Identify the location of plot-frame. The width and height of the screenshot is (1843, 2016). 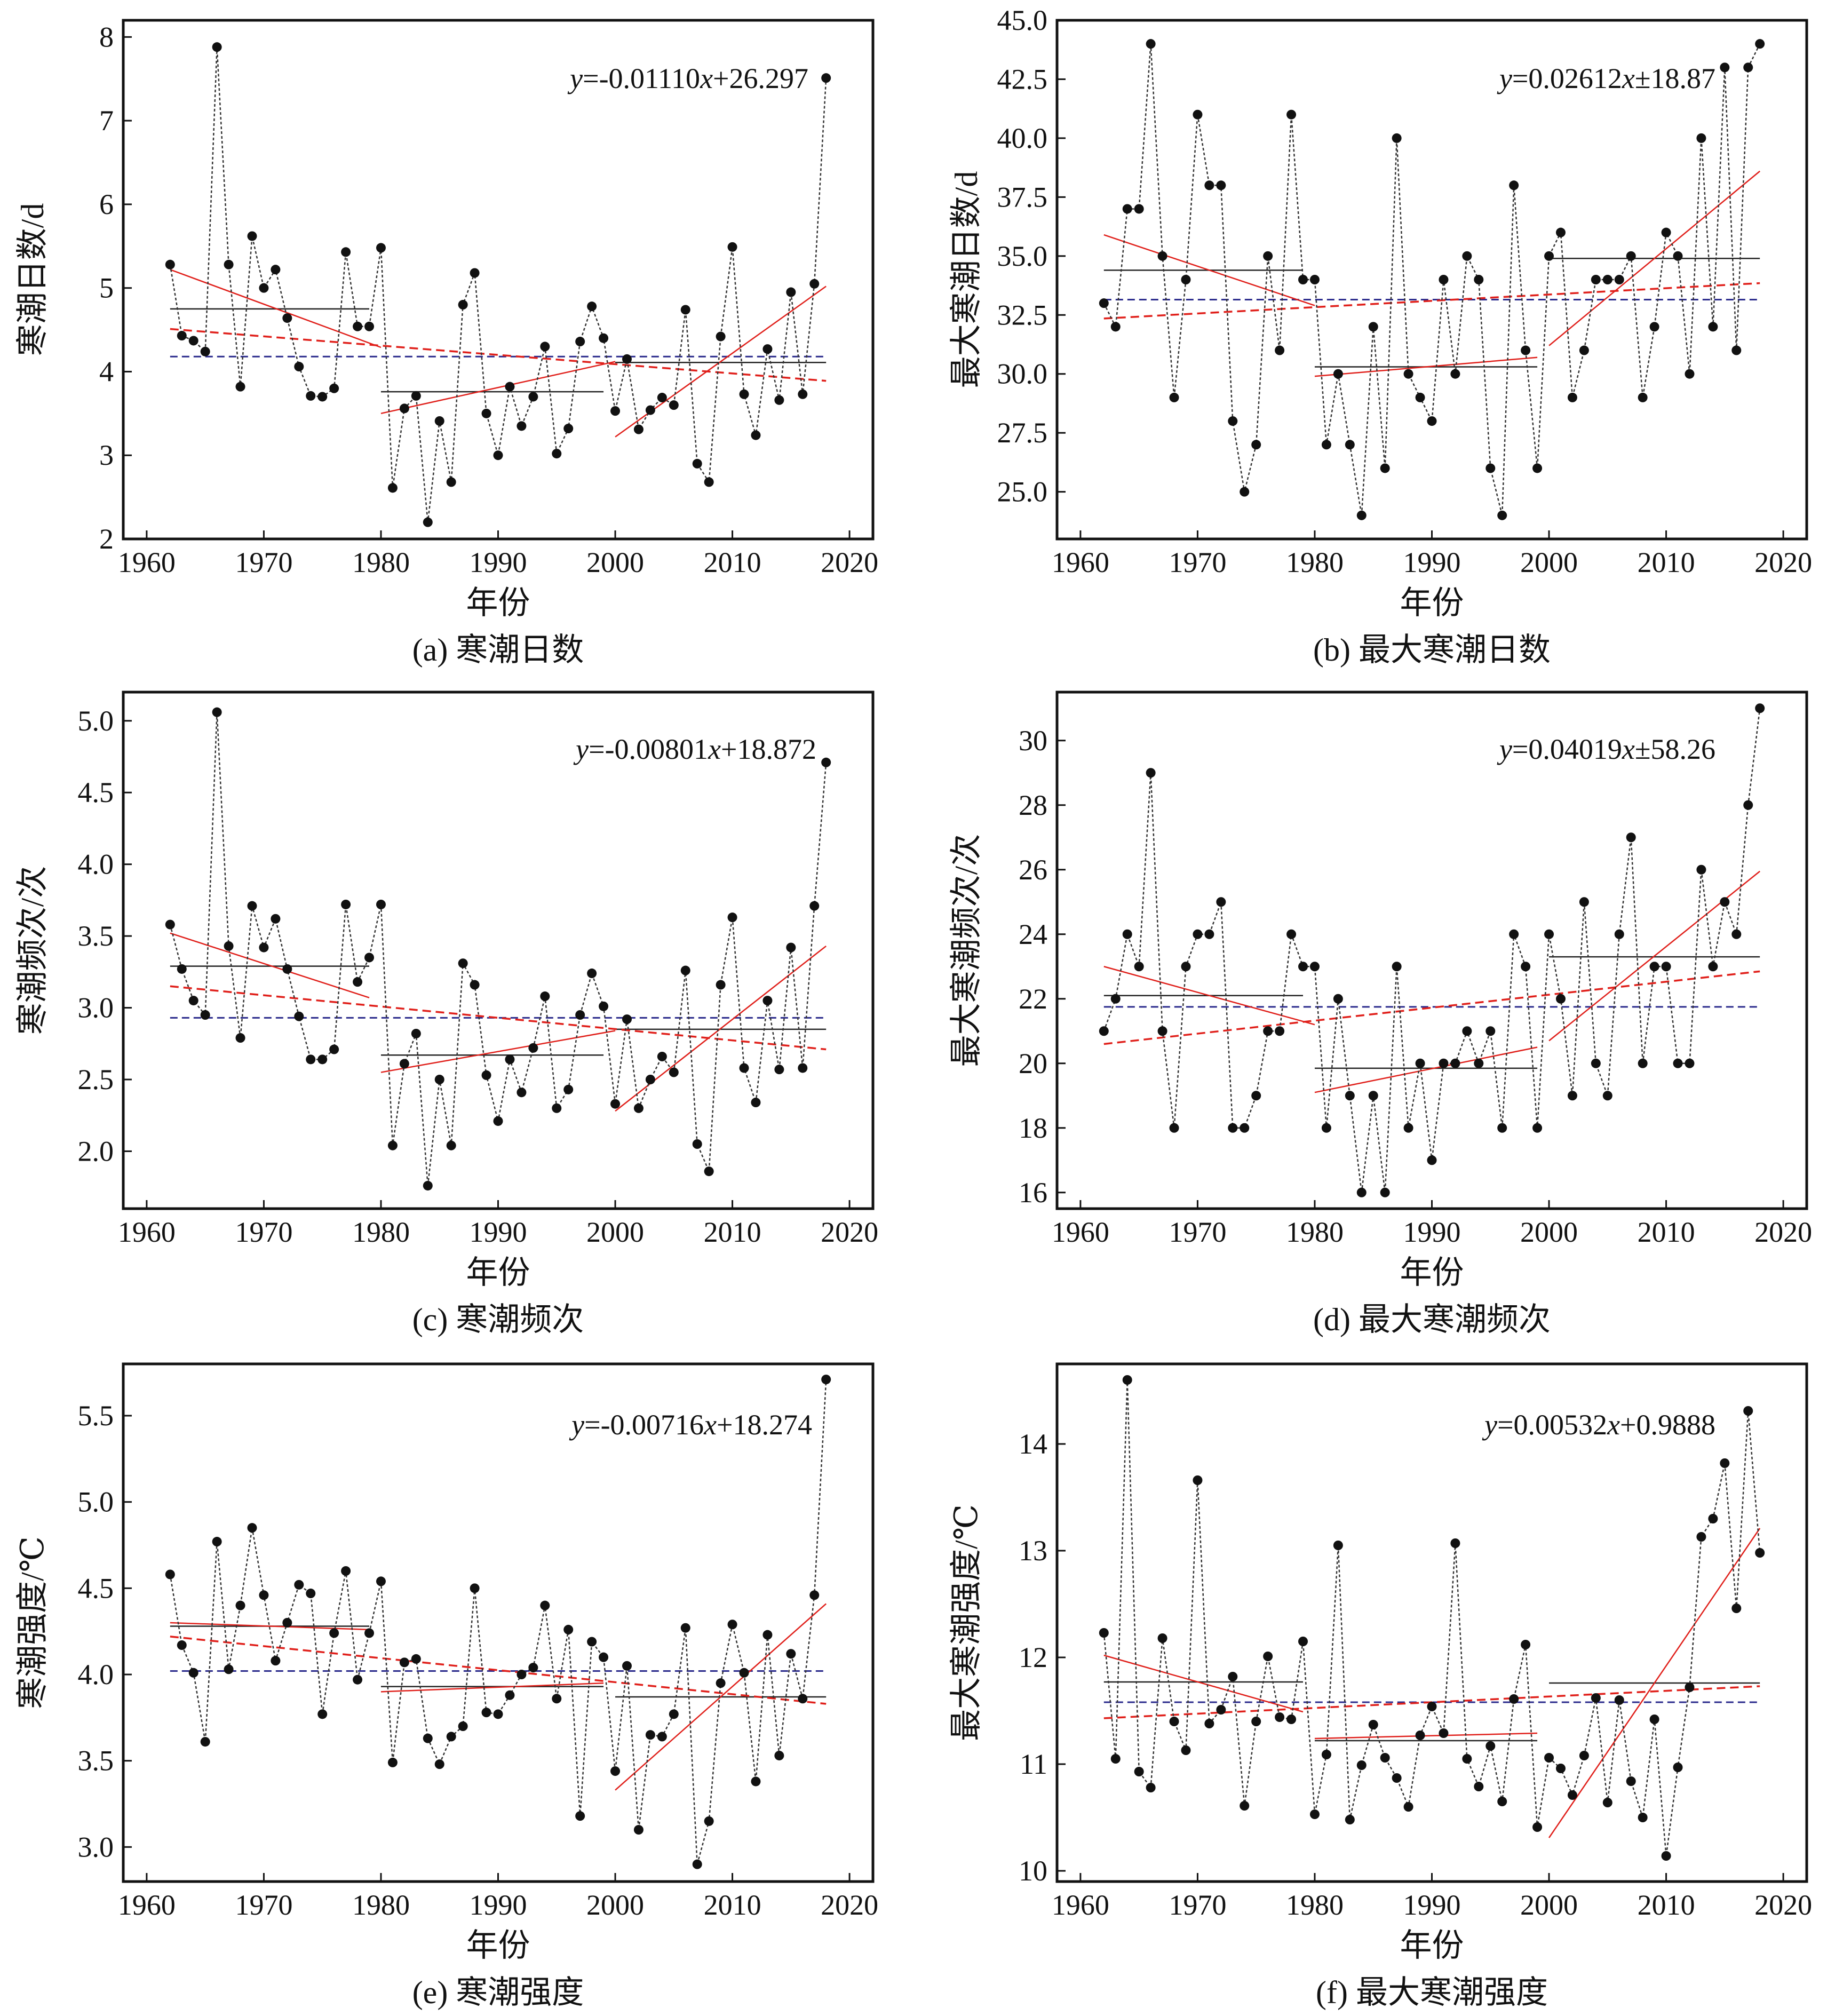
(498, 950).